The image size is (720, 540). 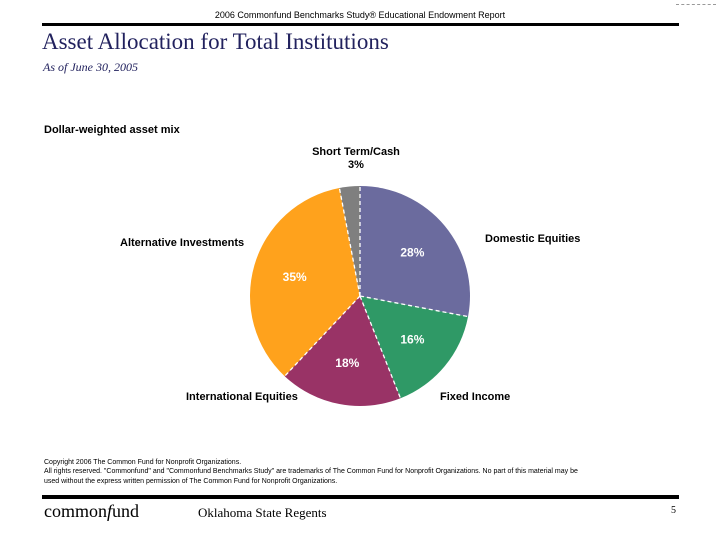 I want to click on pie-pct-label: 35%, so click(x=295, y=277).